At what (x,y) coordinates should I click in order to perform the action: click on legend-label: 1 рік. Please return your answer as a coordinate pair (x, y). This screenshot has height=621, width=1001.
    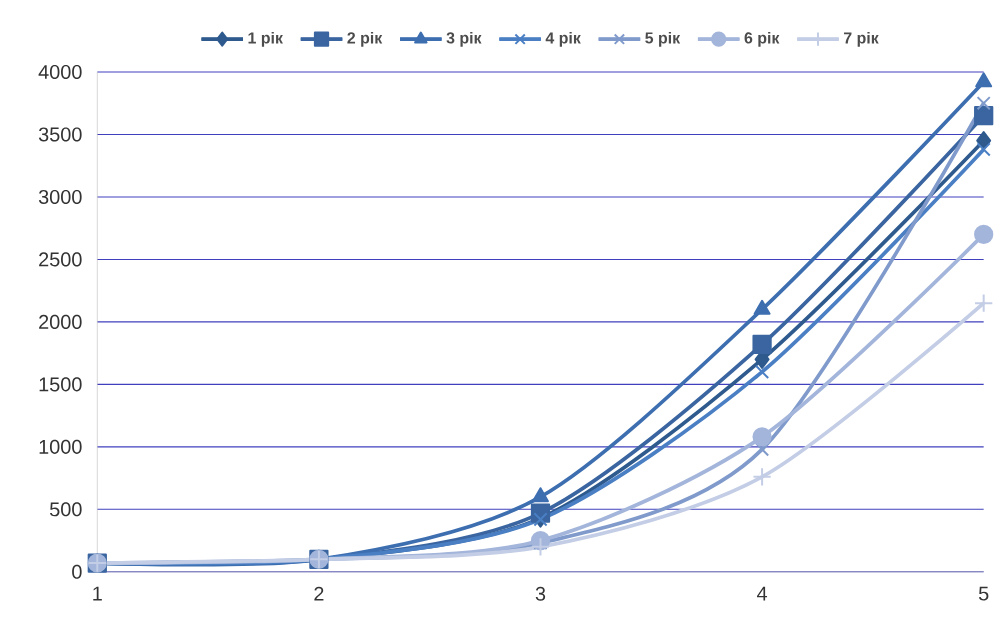
    Looking at the image, I should click on (265, 39).